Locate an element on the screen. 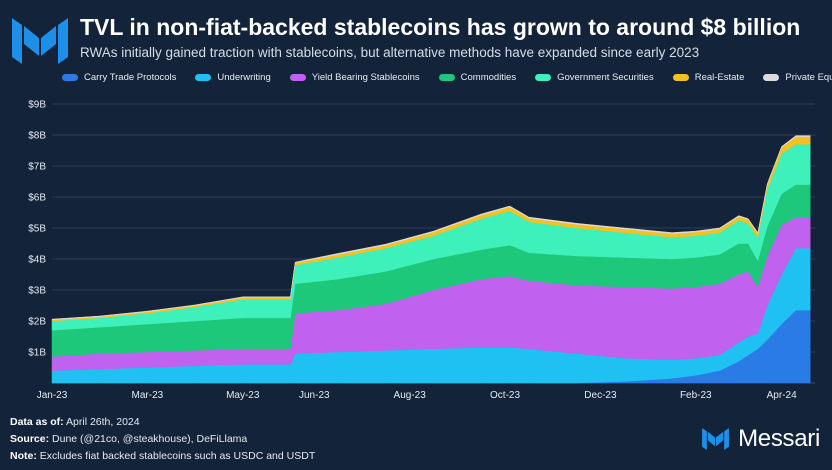 This screenshot has width=832, height=470. brand-name: Messari is located at coordinates (779, 438).